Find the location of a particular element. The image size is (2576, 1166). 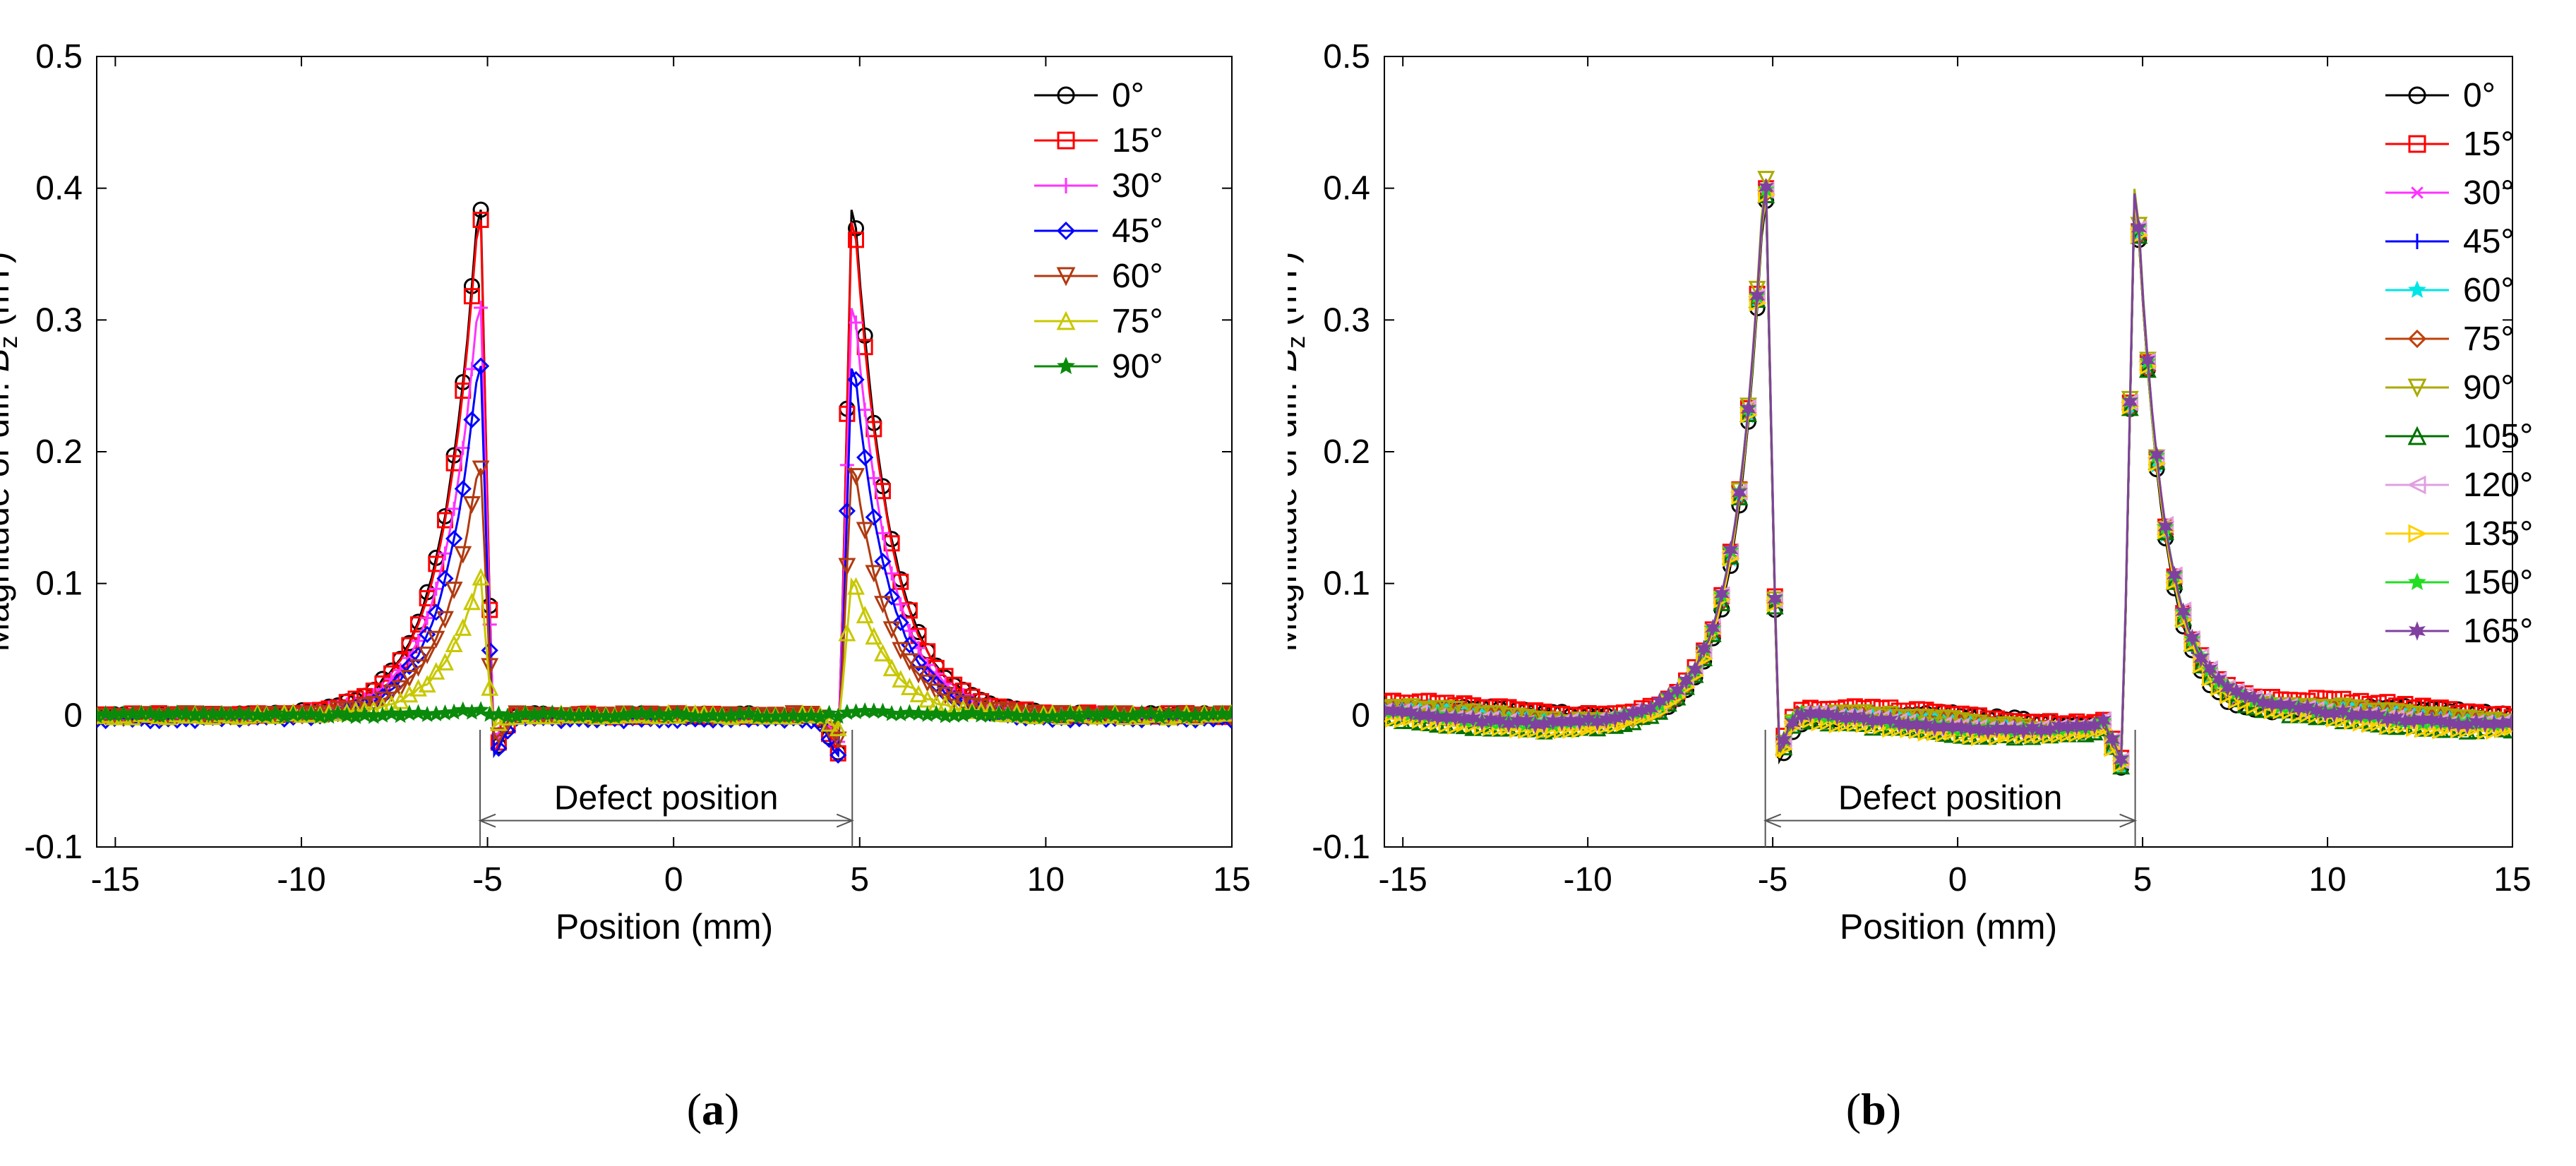

legend-entry: 75° is located at coordinates (1098, 321).